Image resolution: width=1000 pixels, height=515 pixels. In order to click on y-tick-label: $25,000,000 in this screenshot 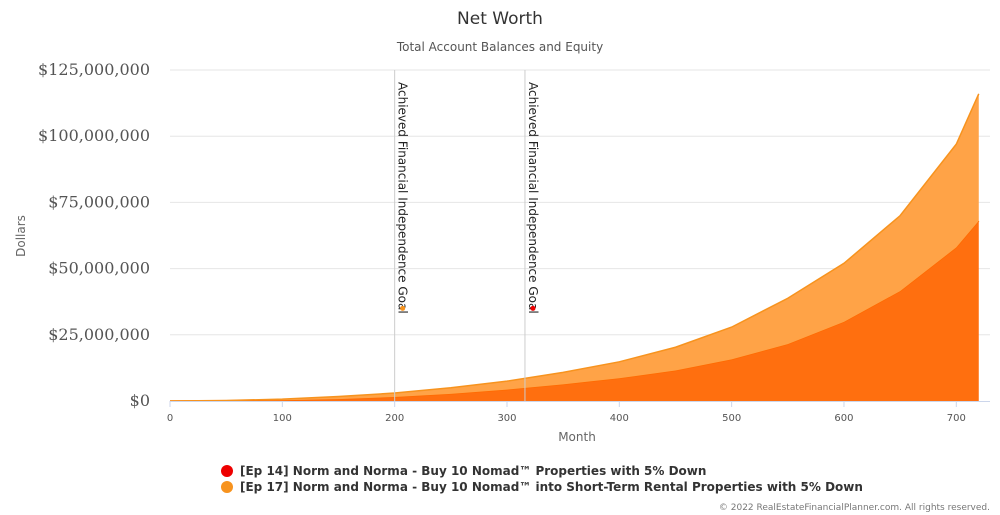, I will do `click(99, 334)`.